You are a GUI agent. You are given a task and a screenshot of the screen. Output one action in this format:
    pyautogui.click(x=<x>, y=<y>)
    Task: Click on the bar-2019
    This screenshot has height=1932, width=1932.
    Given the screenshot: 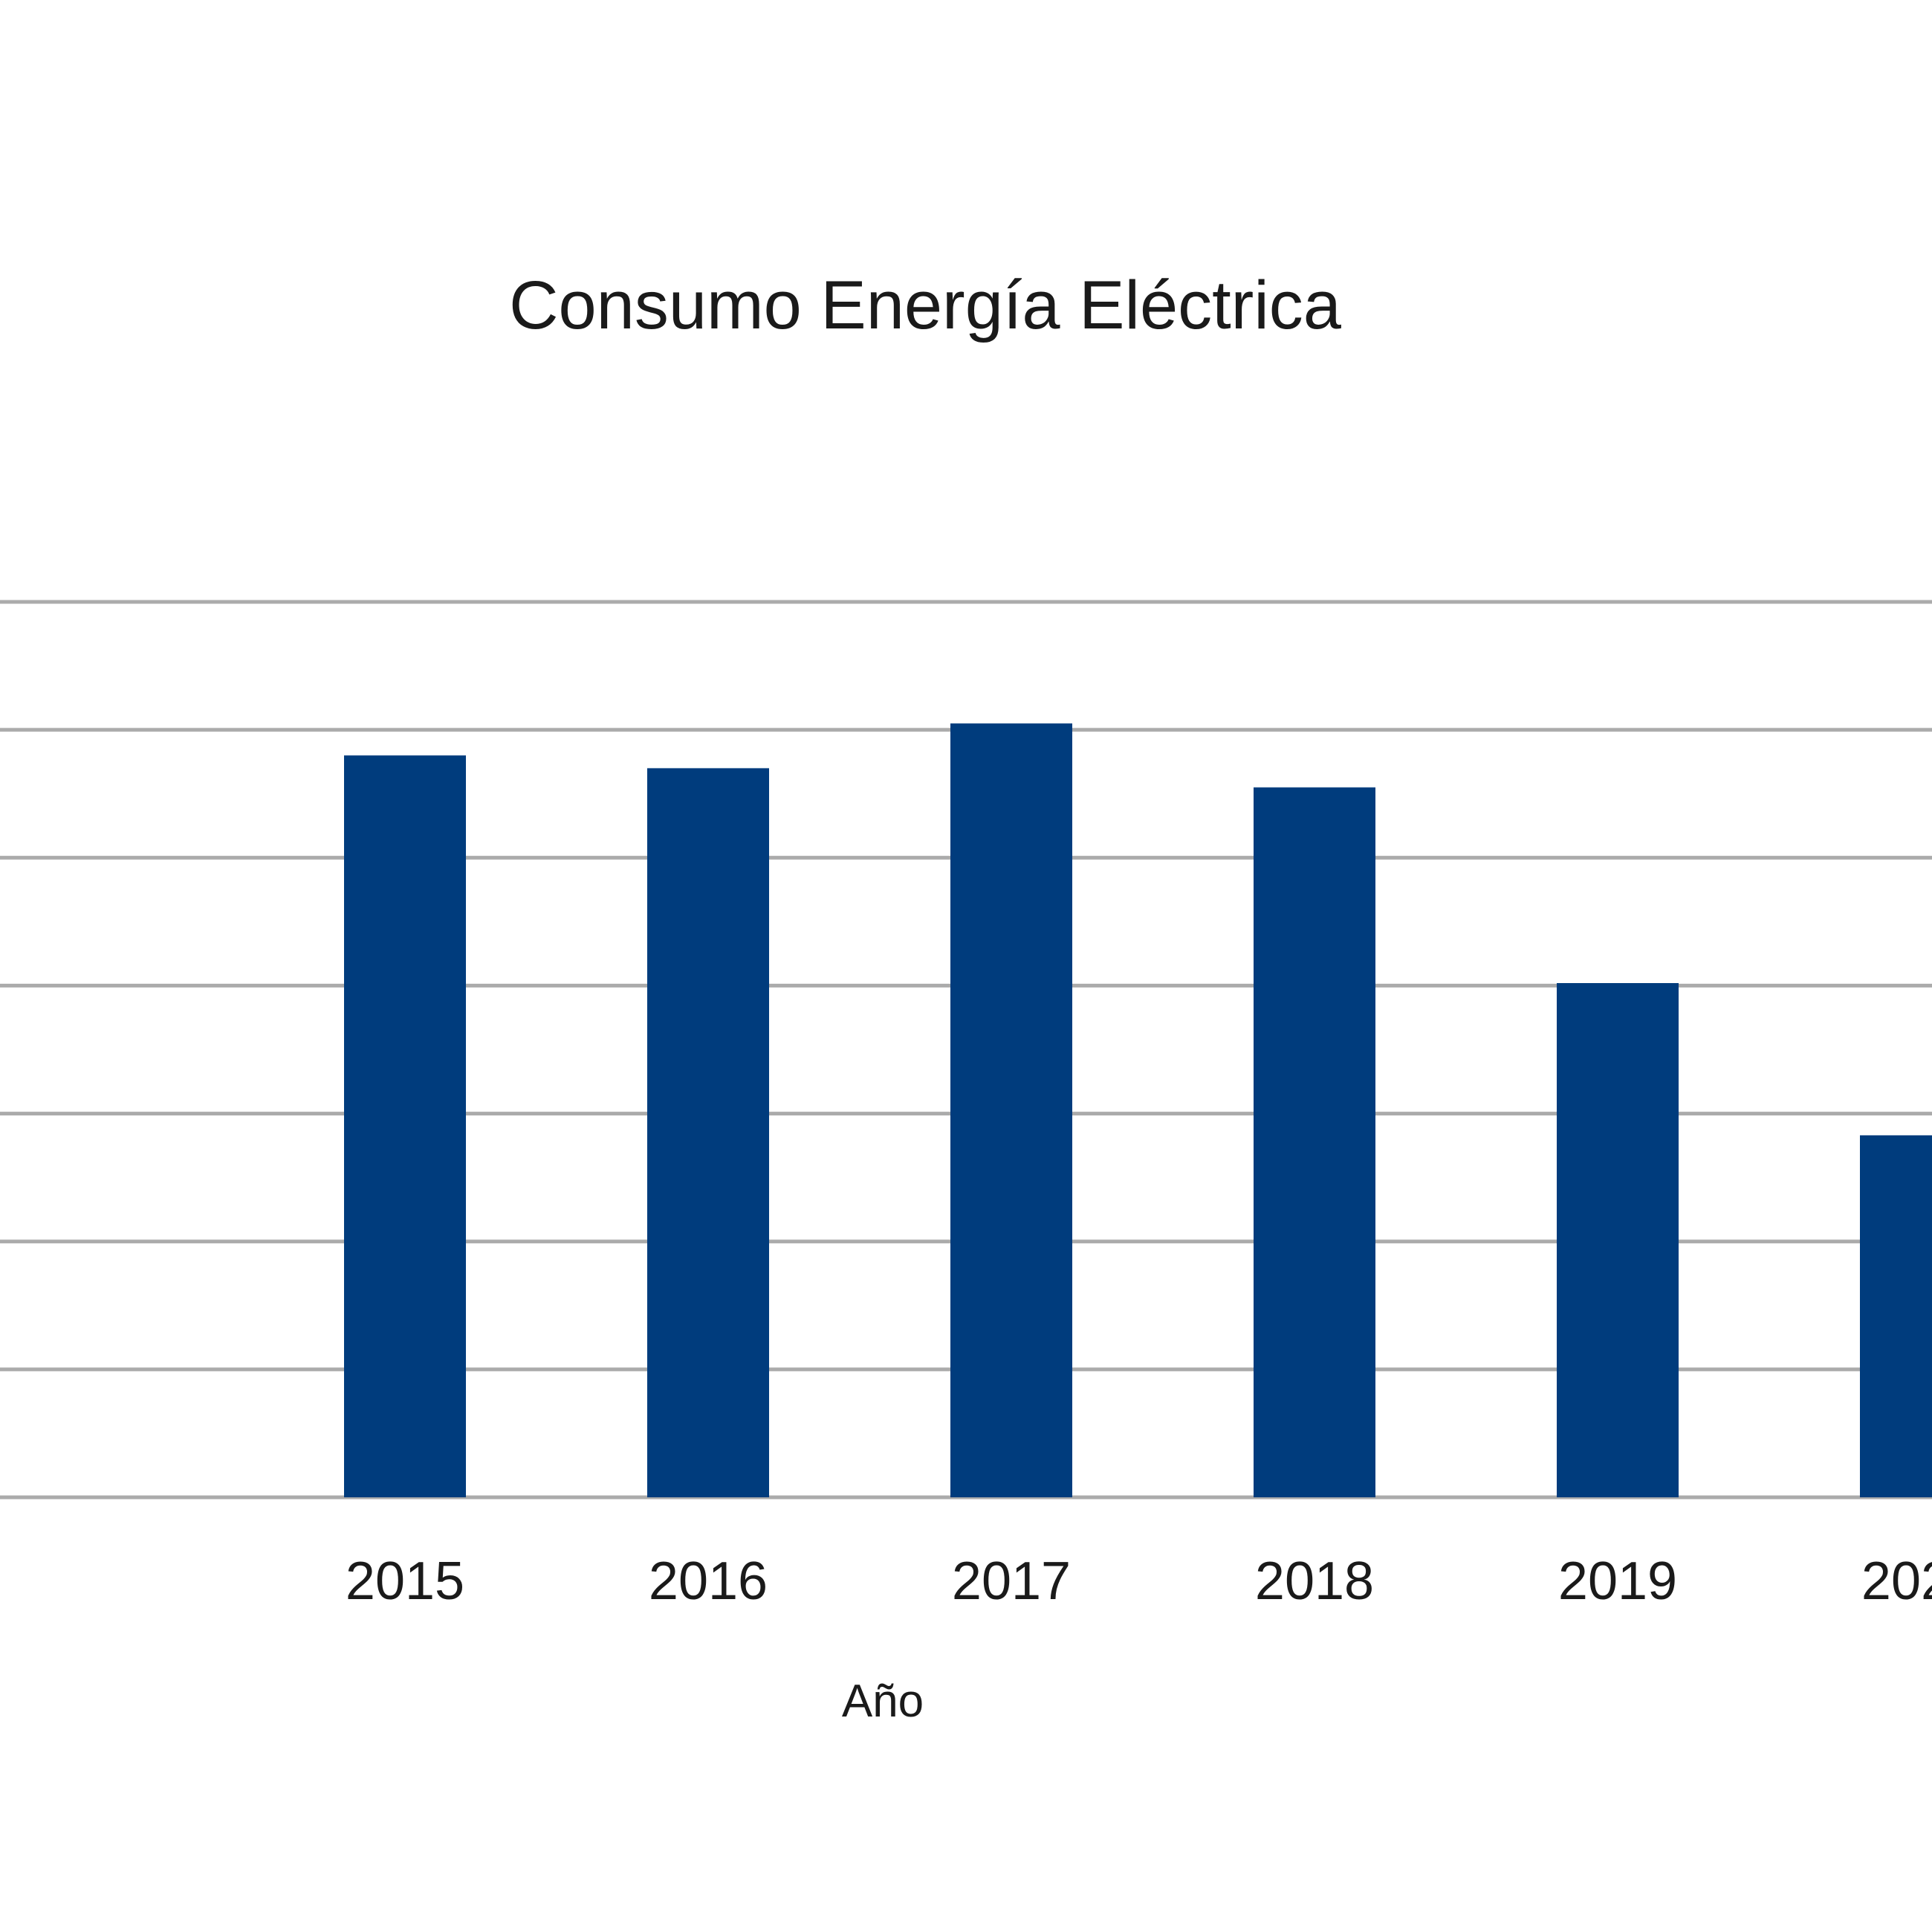 What is the action you would take?
    pyautogui.click(x=1618, y=1239)
    